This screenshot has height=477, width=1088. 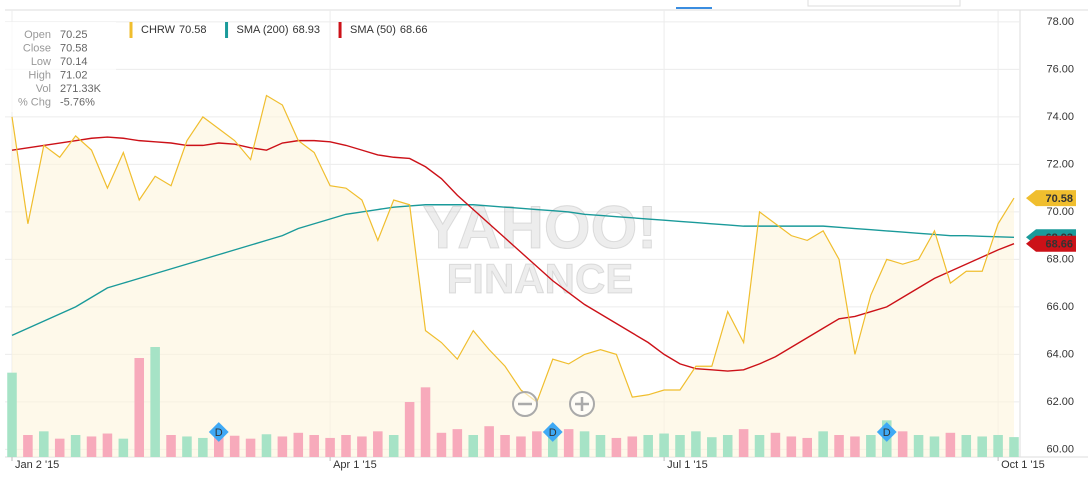 I want to click on y-tick-label: 64.00, so click(x=1060, y=354).